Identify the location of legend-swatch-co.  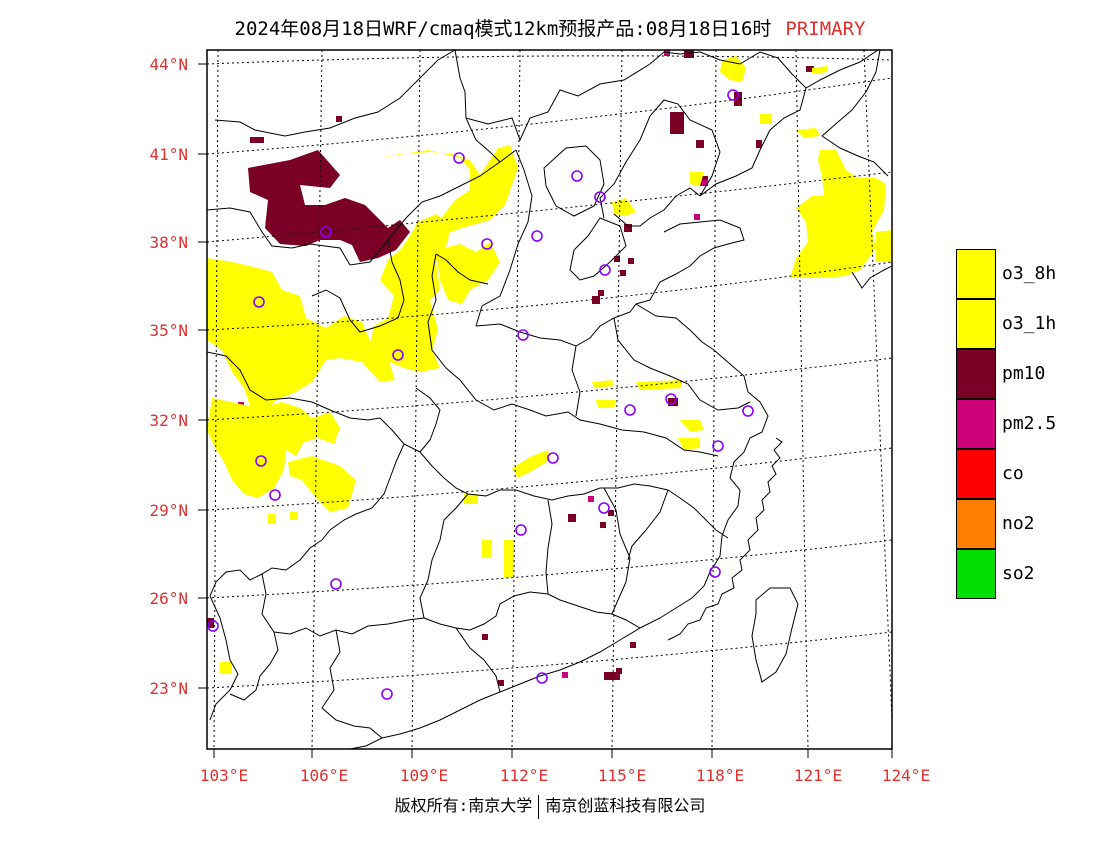
(976, 474).